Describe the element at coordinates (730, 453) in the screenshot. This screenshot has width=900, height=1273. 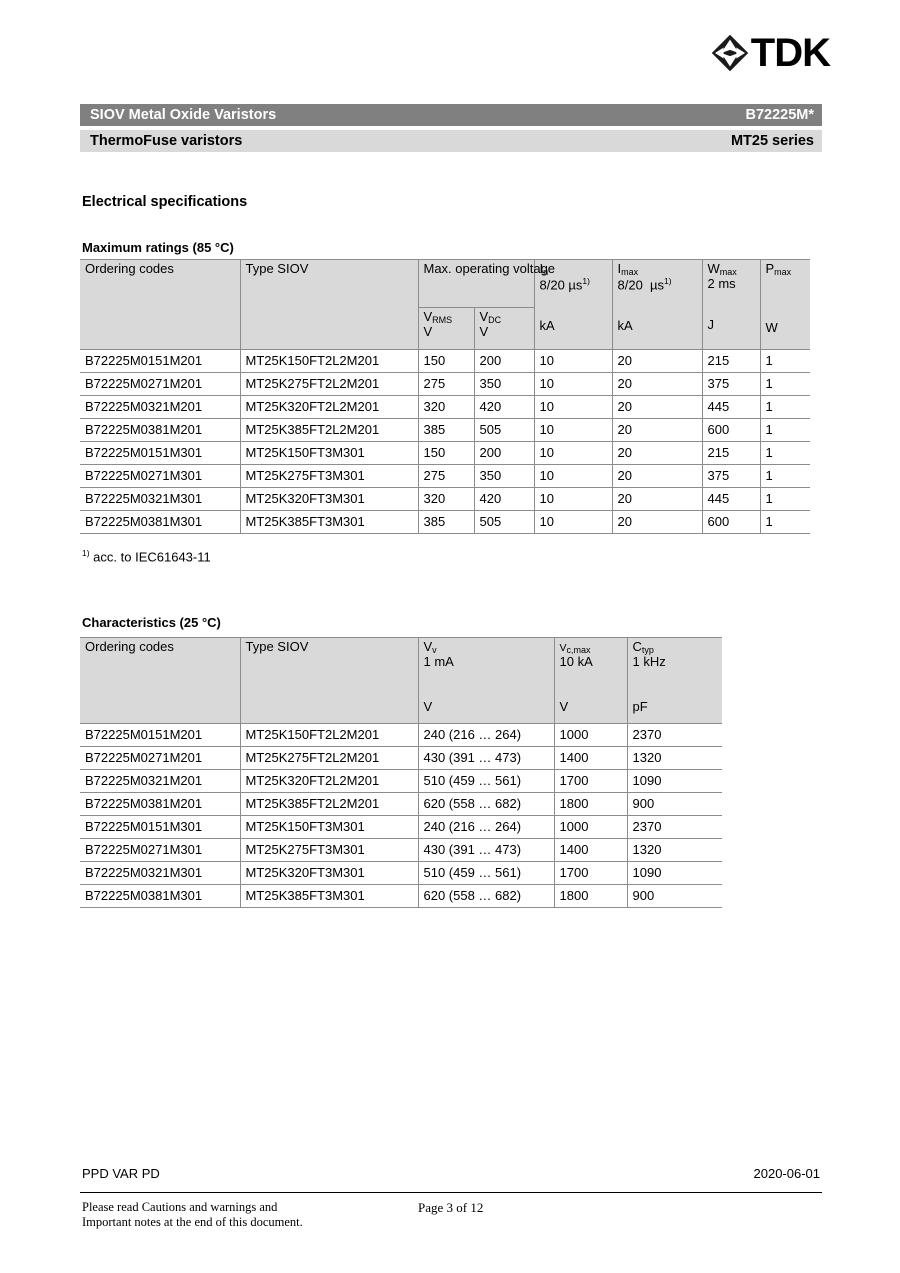
I see `cell-wmax: 215` at that location.